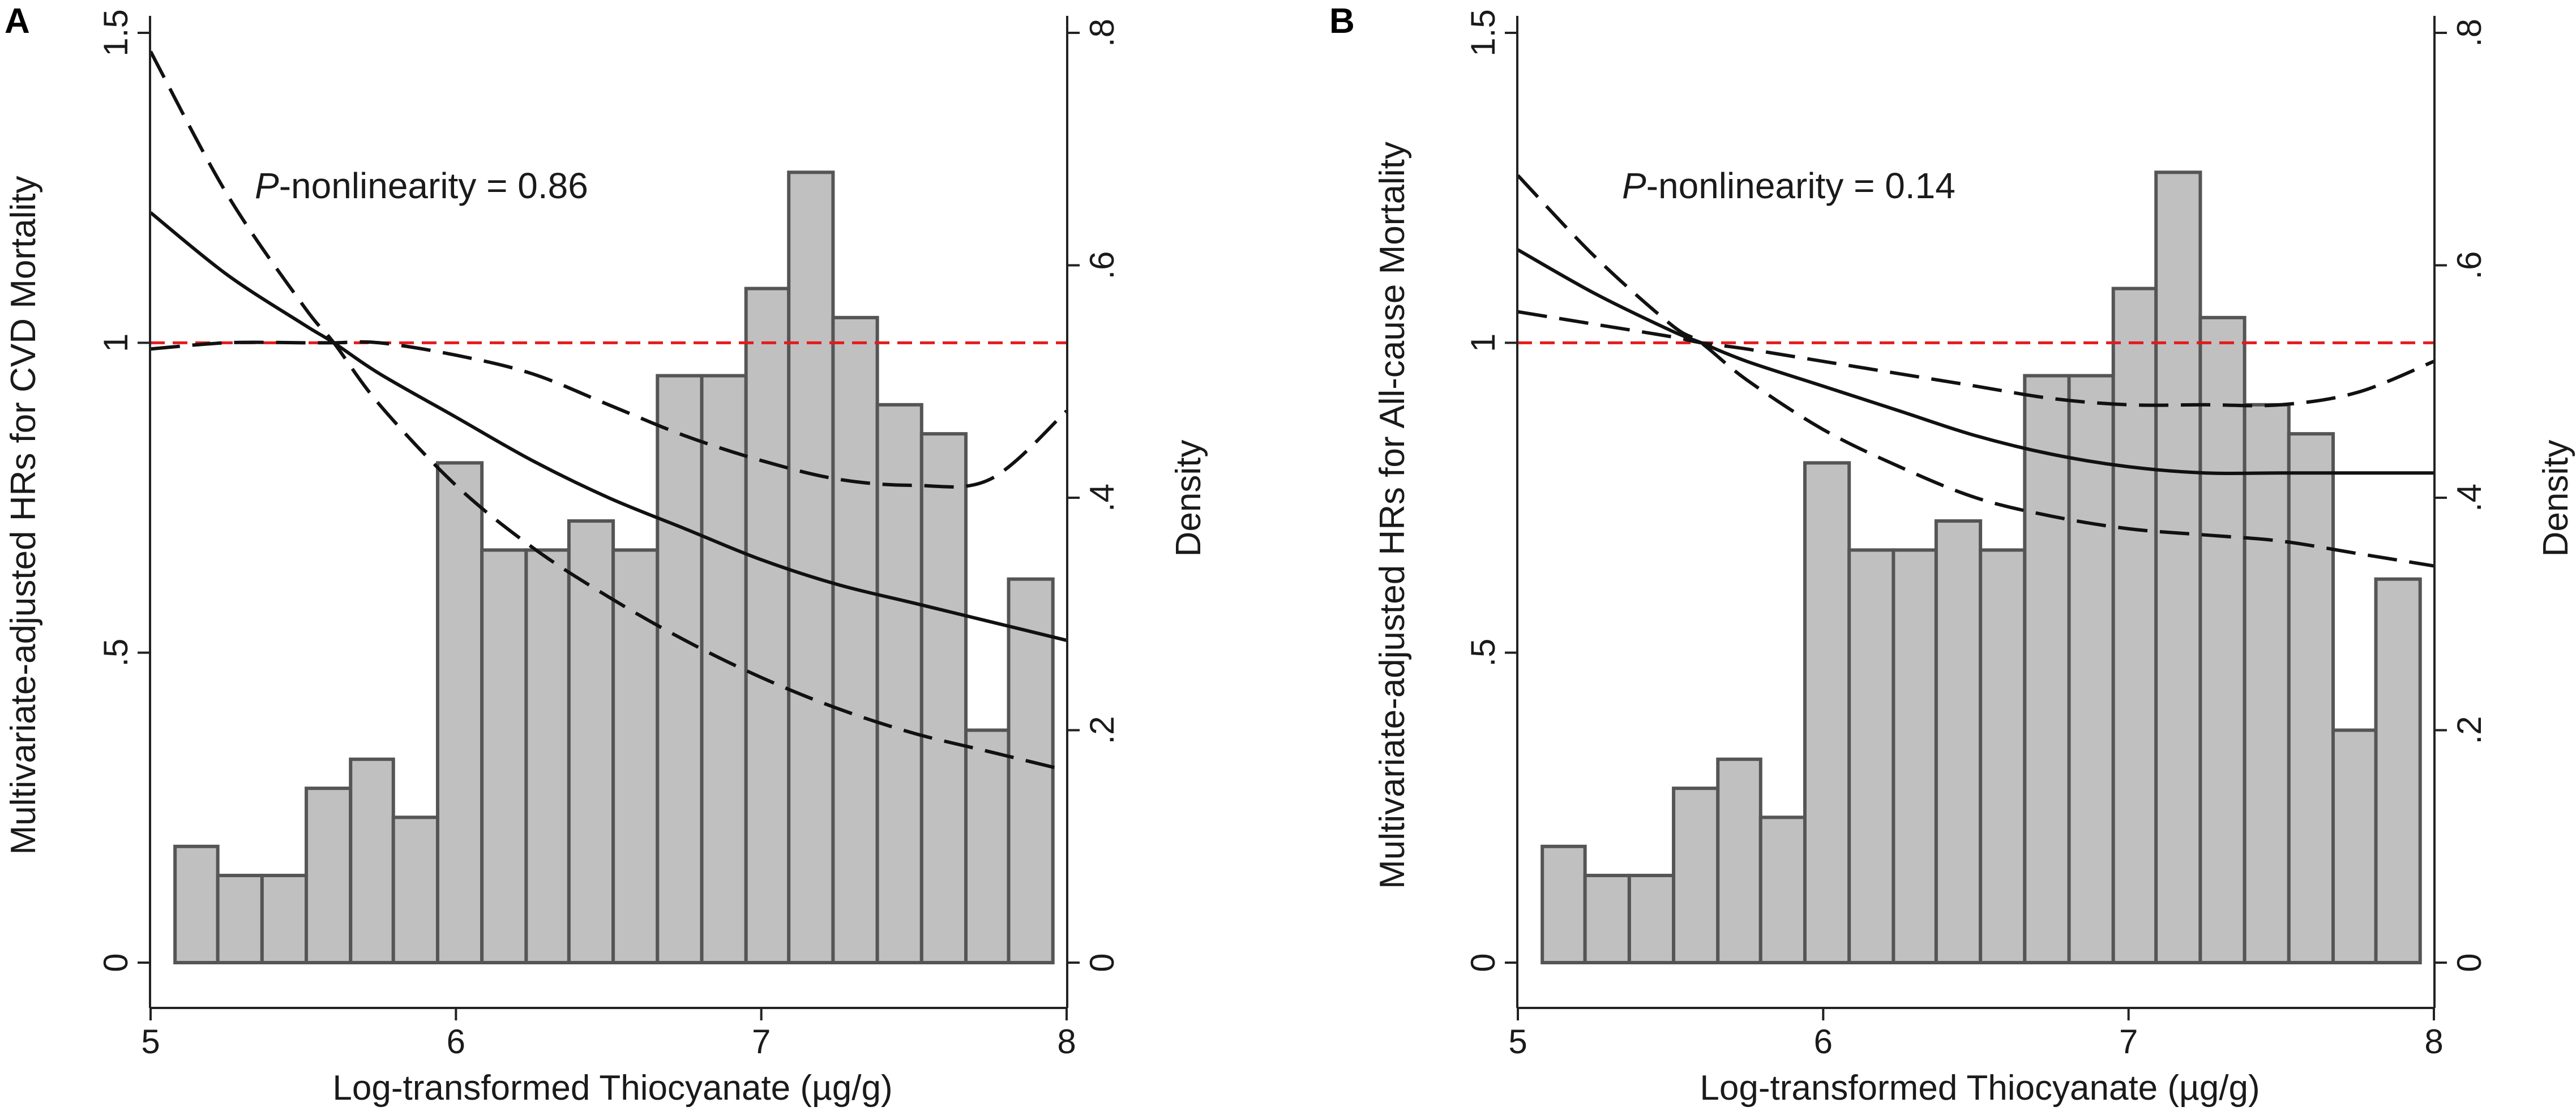 This screenshot has width=2576, height=1111. I want to click on panel-letter: A, so click(17, 21).